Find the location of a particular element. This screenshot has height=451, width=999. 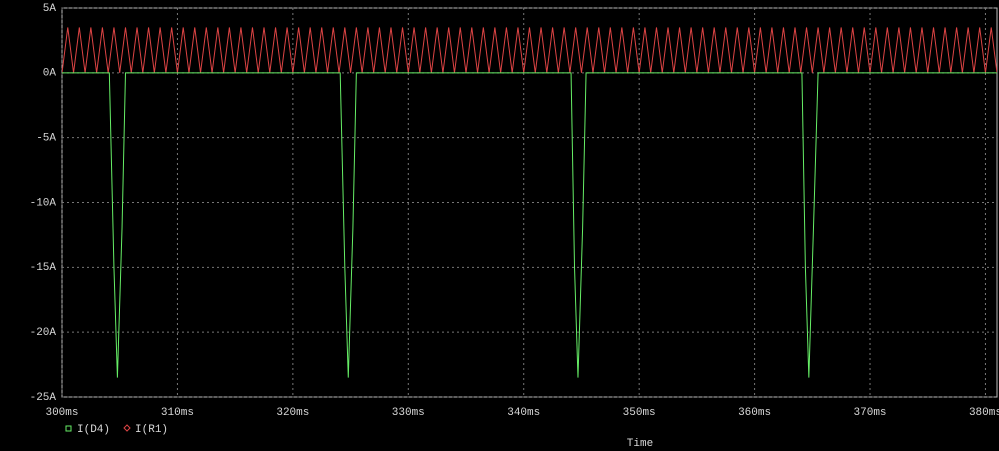

x-tick-label: 310ms is located at coordinates (177, 413).